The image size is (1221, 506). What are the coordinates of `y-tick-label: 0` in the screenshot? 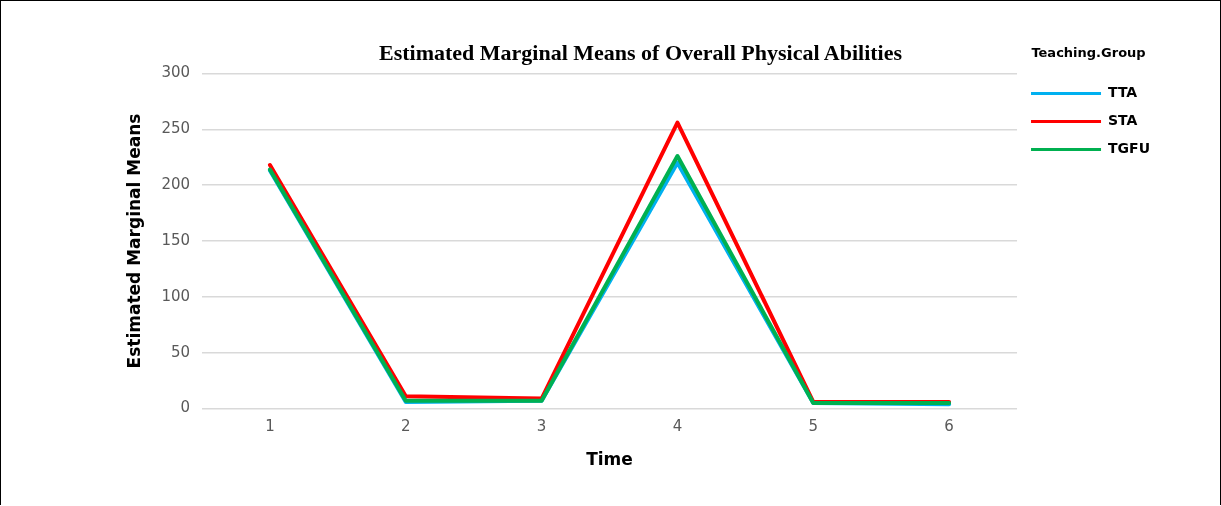 It's located at (185, 407).